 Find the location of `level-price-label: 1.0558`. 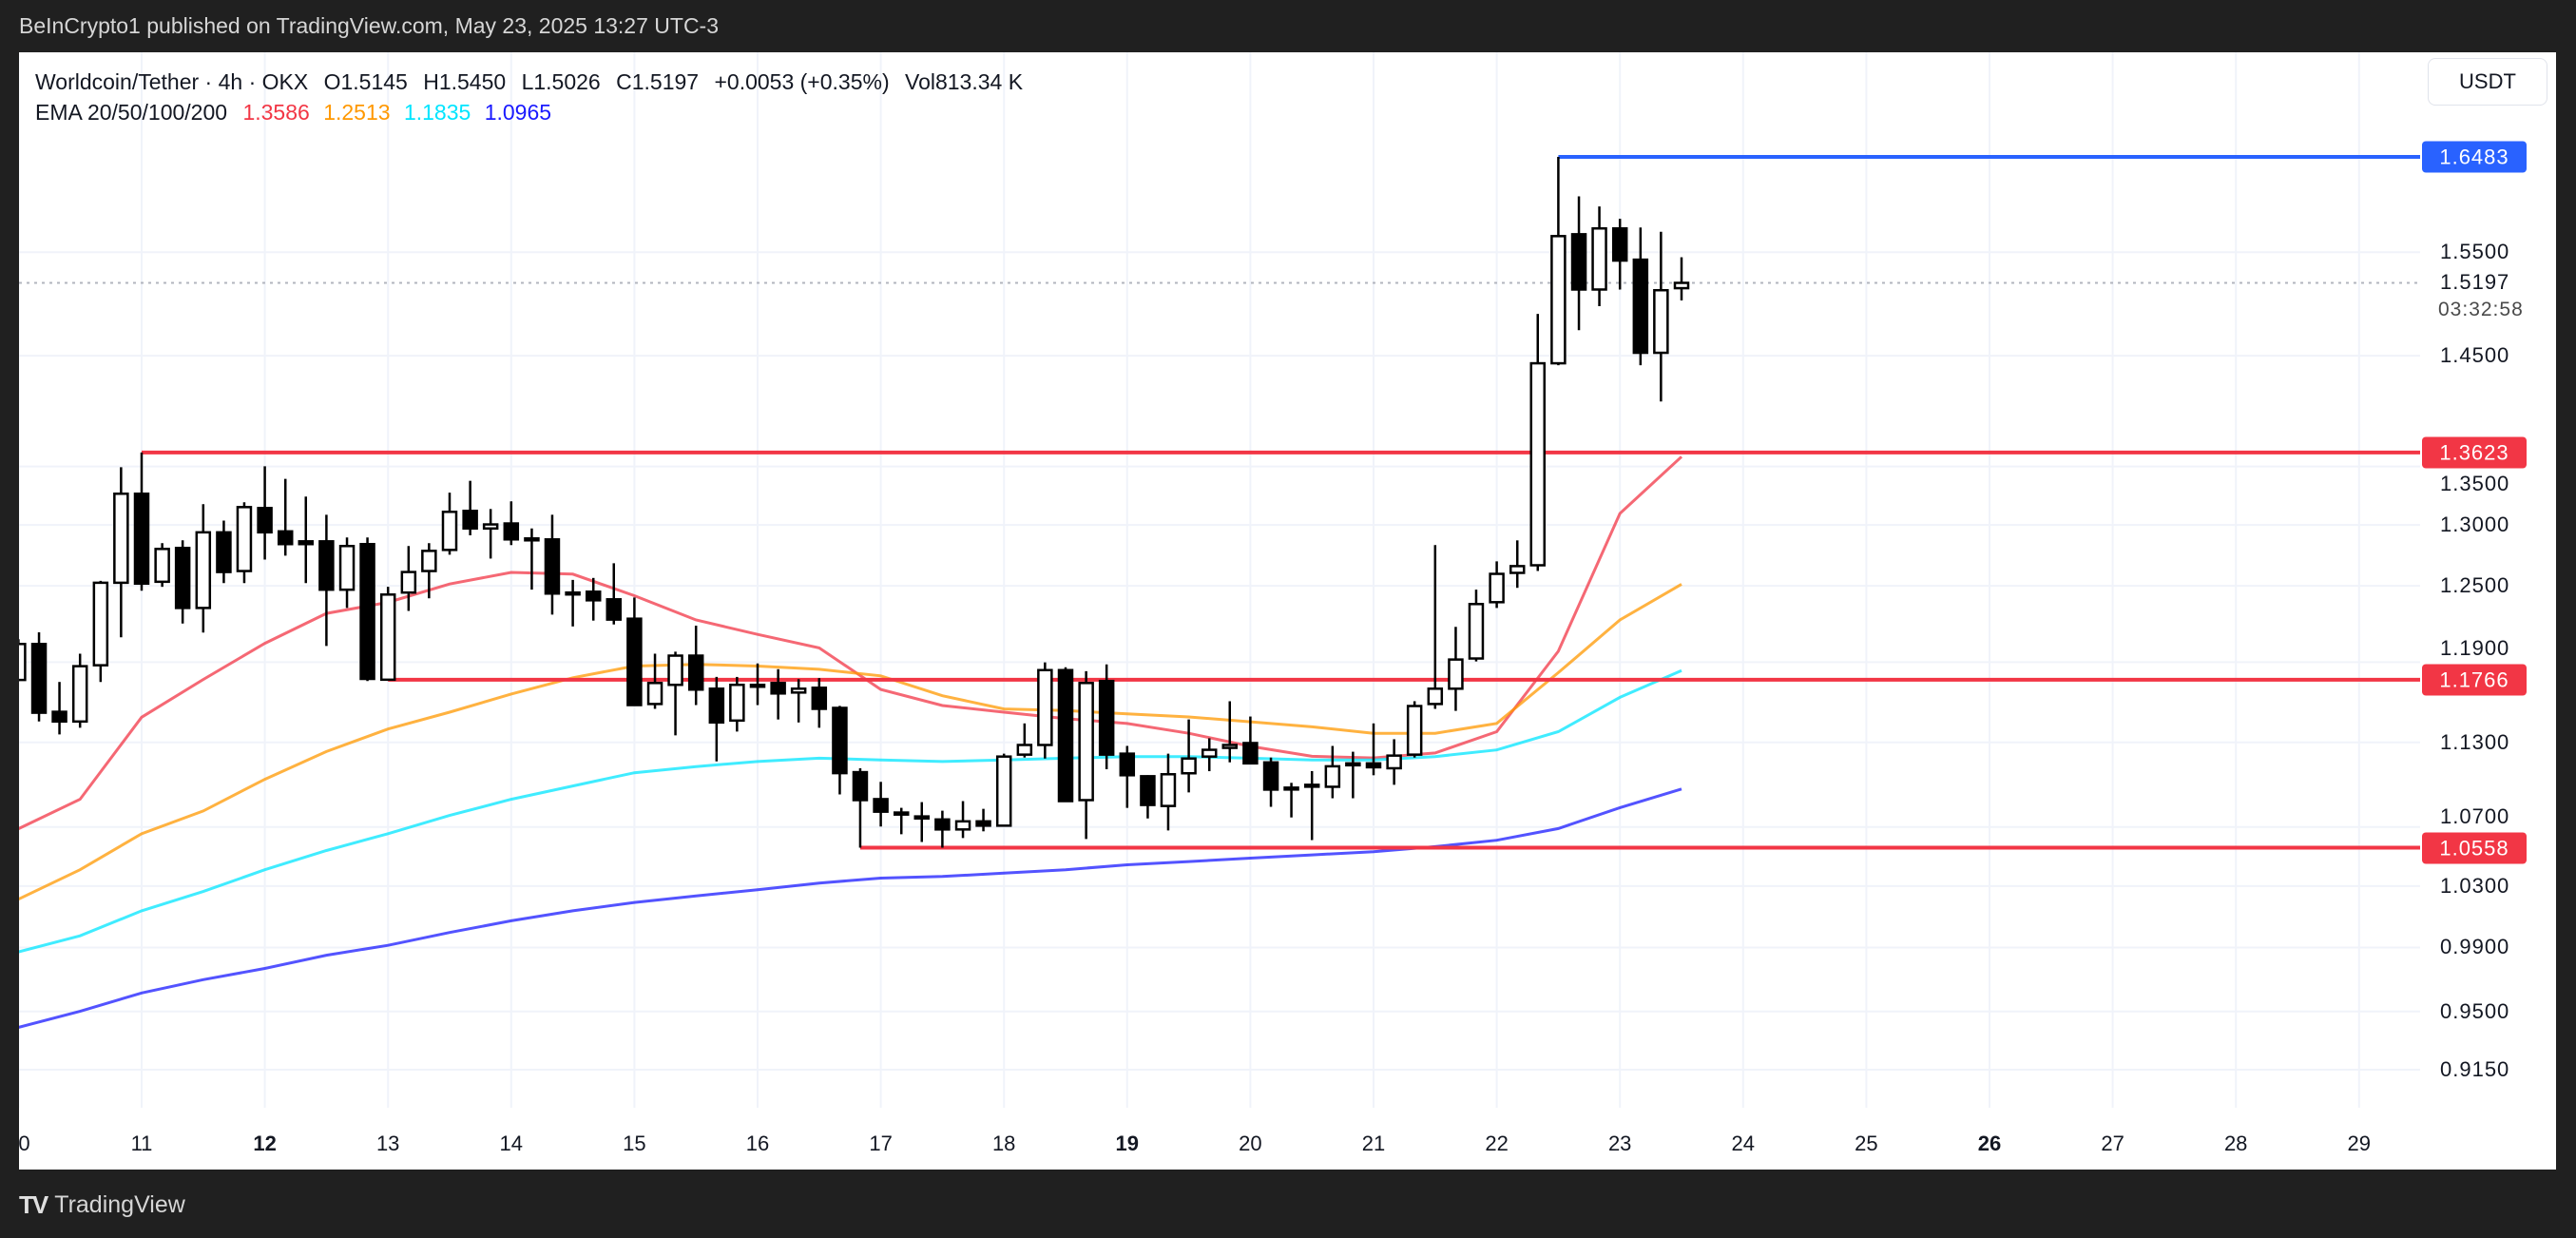

level-price-label: 1.0558 is located at coordinates (2475, 848).